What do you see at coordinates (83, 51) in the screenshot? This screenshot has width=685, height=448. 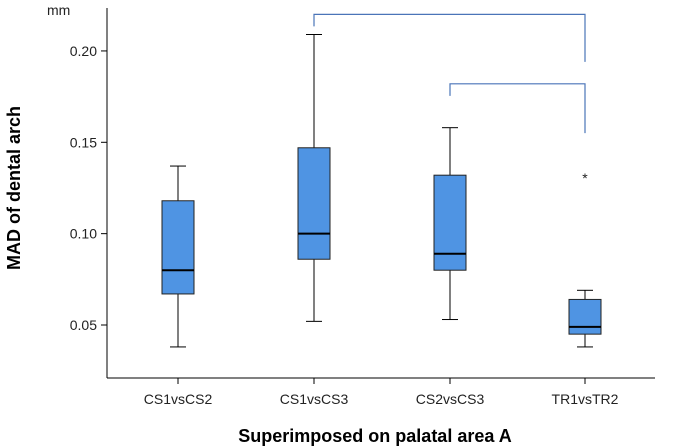 I see `y-tick-label: 0.20` at bounding box center [83, 51].